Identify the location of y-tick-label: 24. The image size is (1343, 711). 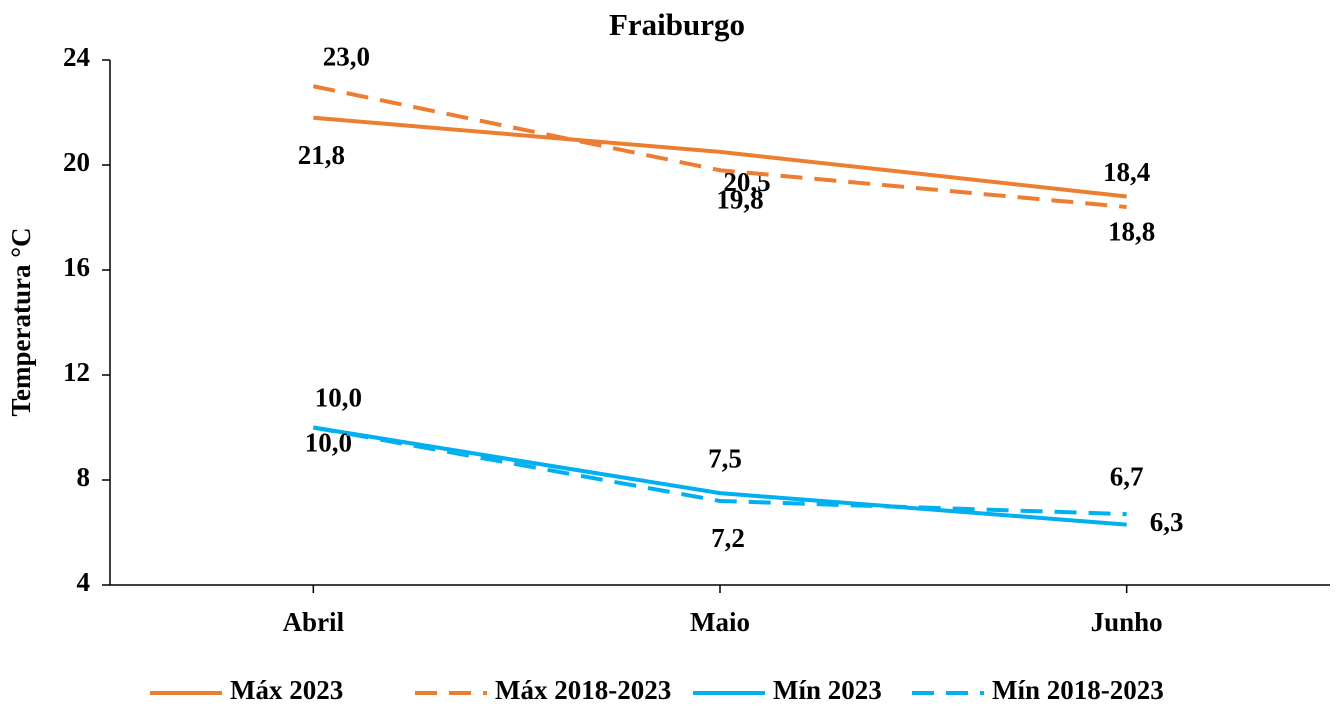
(76, 57).